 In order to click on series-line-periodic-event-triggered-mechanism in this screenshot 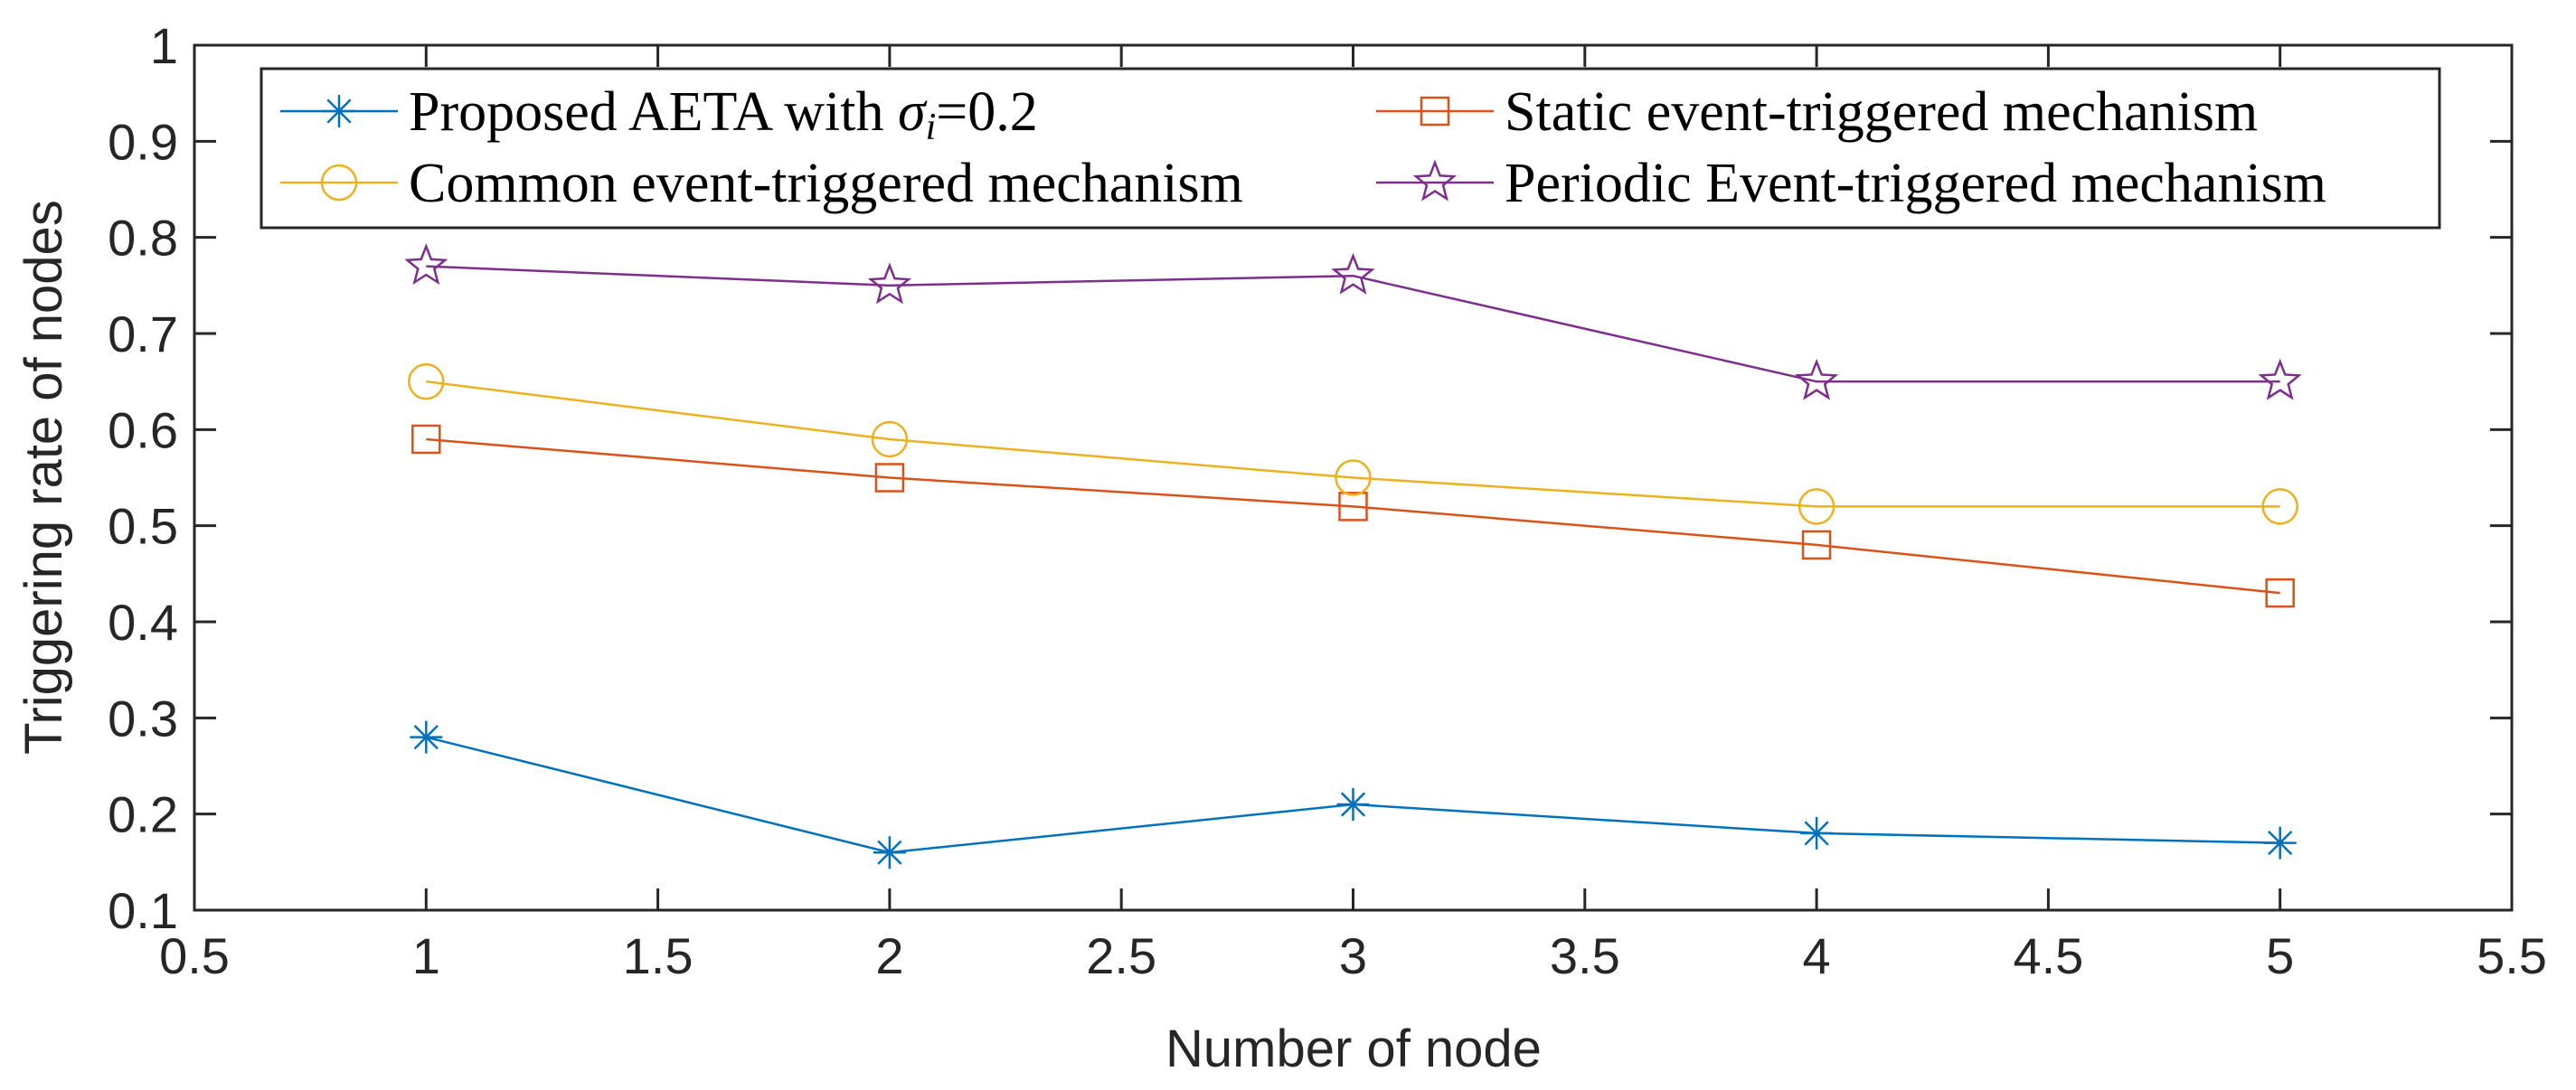, I will do `click(1353, 324)`.